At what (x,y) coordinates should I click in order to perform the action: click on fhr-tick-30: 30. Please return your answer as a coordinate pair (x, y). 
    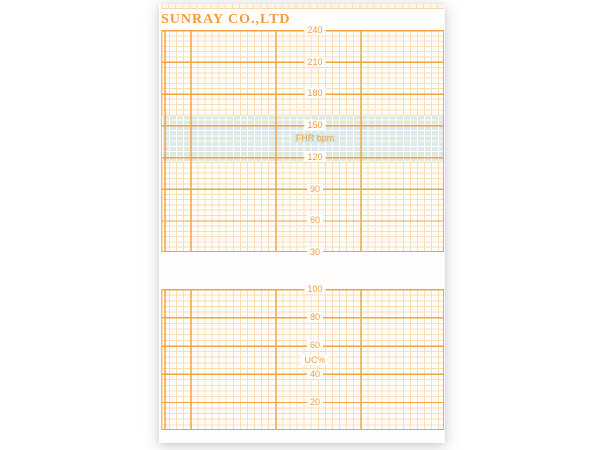
    Looking at the image, I should click on (315, 252).